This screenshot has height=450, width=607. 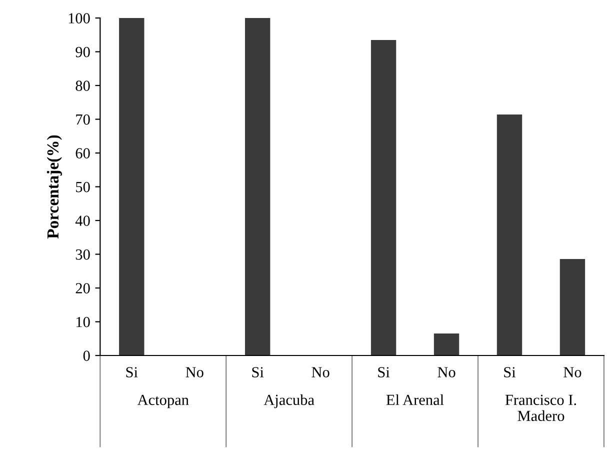 What do you see at coordinates (86, 355) in the screenshot?
I see `y-tick-label: 0` at bounding box center [86, 355].